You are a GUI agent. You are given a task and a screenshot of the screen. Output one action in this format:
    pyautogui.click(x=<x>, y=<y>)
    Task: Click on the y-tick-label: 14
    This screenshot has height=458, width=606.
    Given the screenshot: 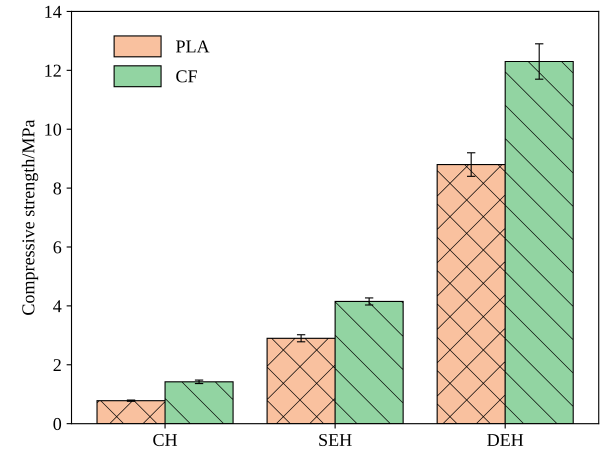 What is the action you would take?
    pyautogui.click(x=53, y=12)
    